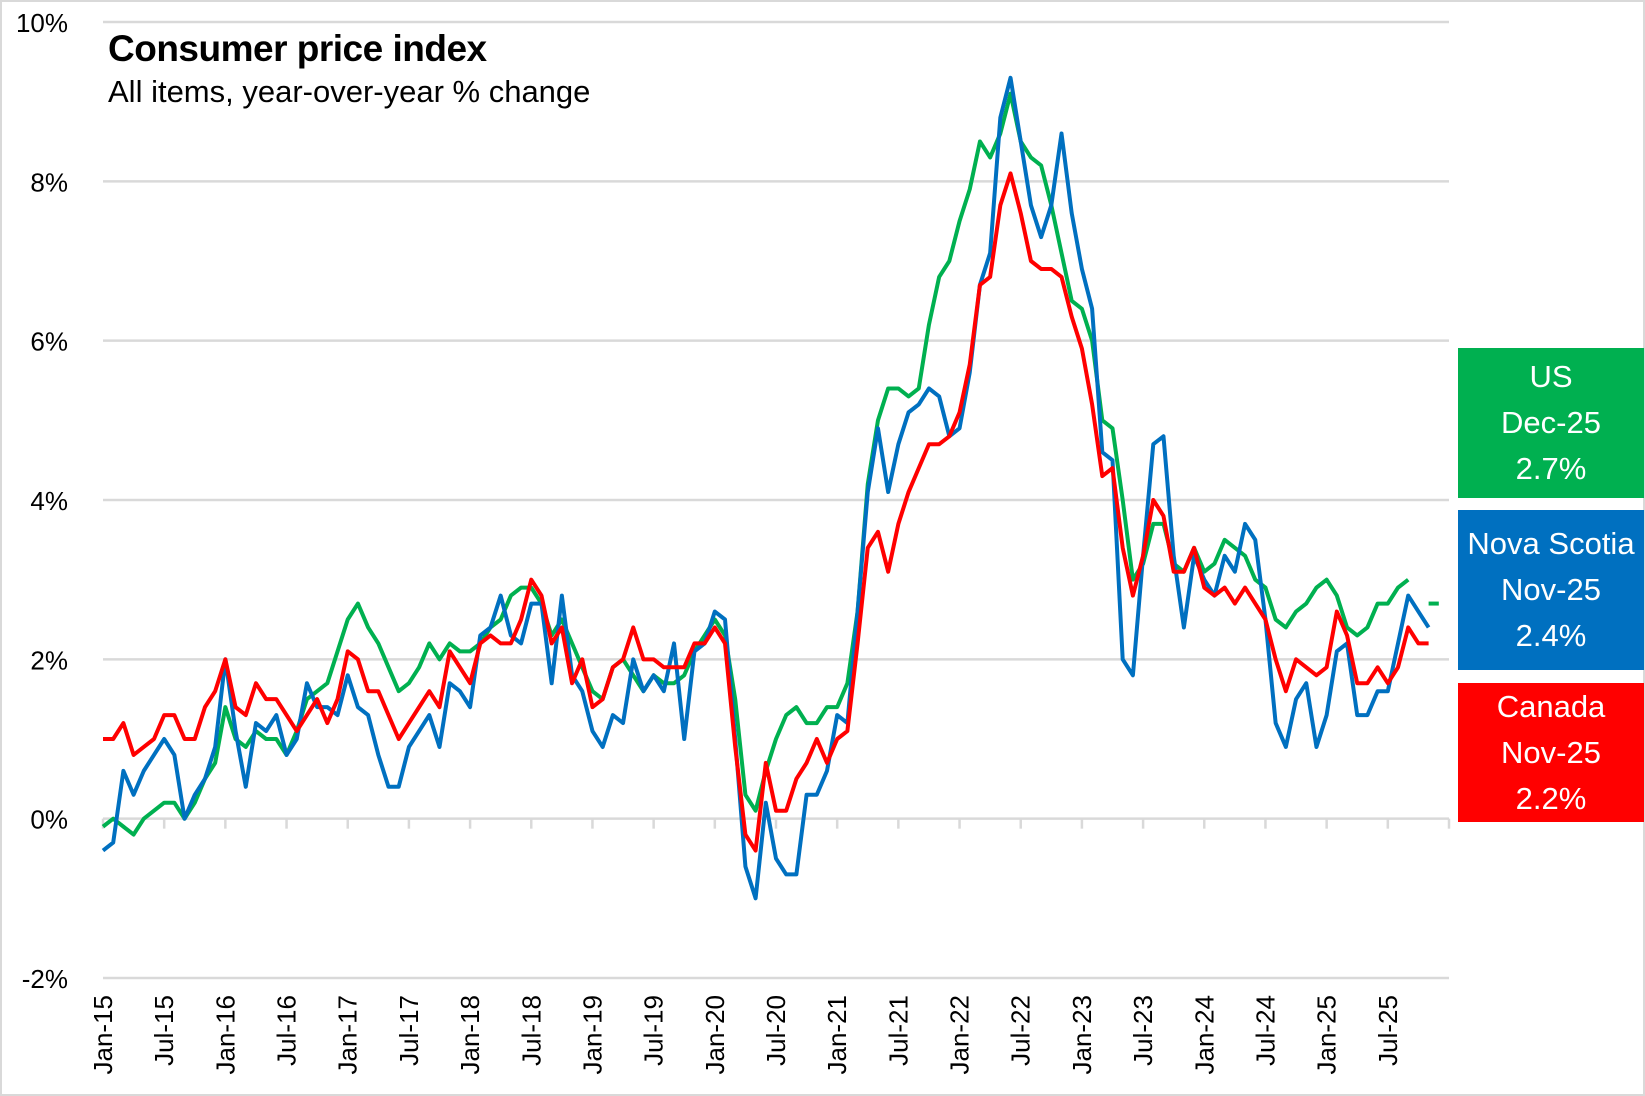  I want to click on x-tick-label: Jul-18, so click(531, 1030).